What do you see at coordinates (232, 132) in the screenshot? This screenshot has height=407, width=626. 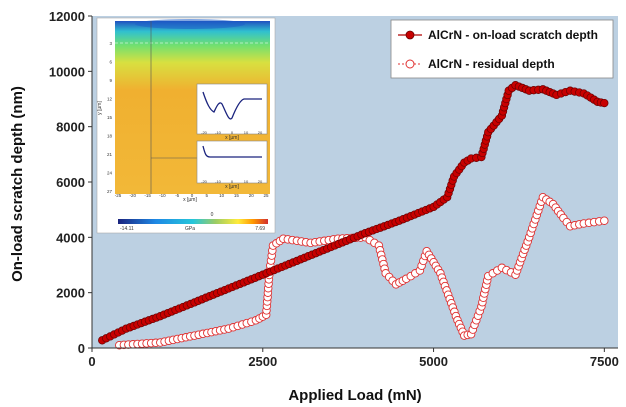 I see `sub-top-x-tick: 0` at bounding box center [232, 132].